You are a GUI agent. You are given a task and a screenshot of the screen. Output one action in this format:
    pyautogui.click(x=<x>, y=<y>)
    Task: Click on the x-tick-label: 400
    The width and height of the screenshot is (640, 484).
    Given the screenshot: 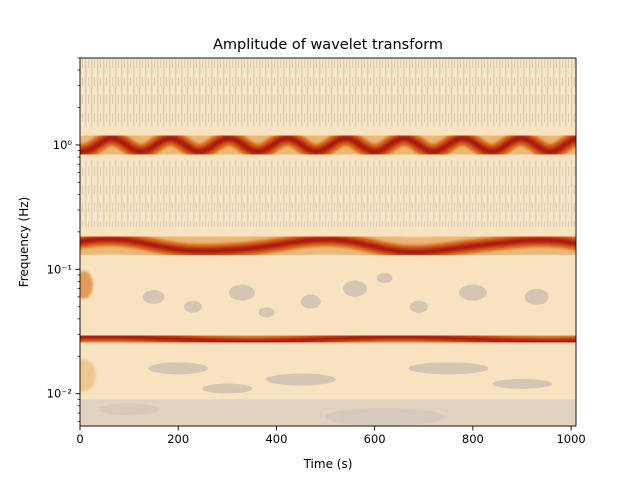 What is the action you would take?
    pyautogui.click(x=276, y=439)
    